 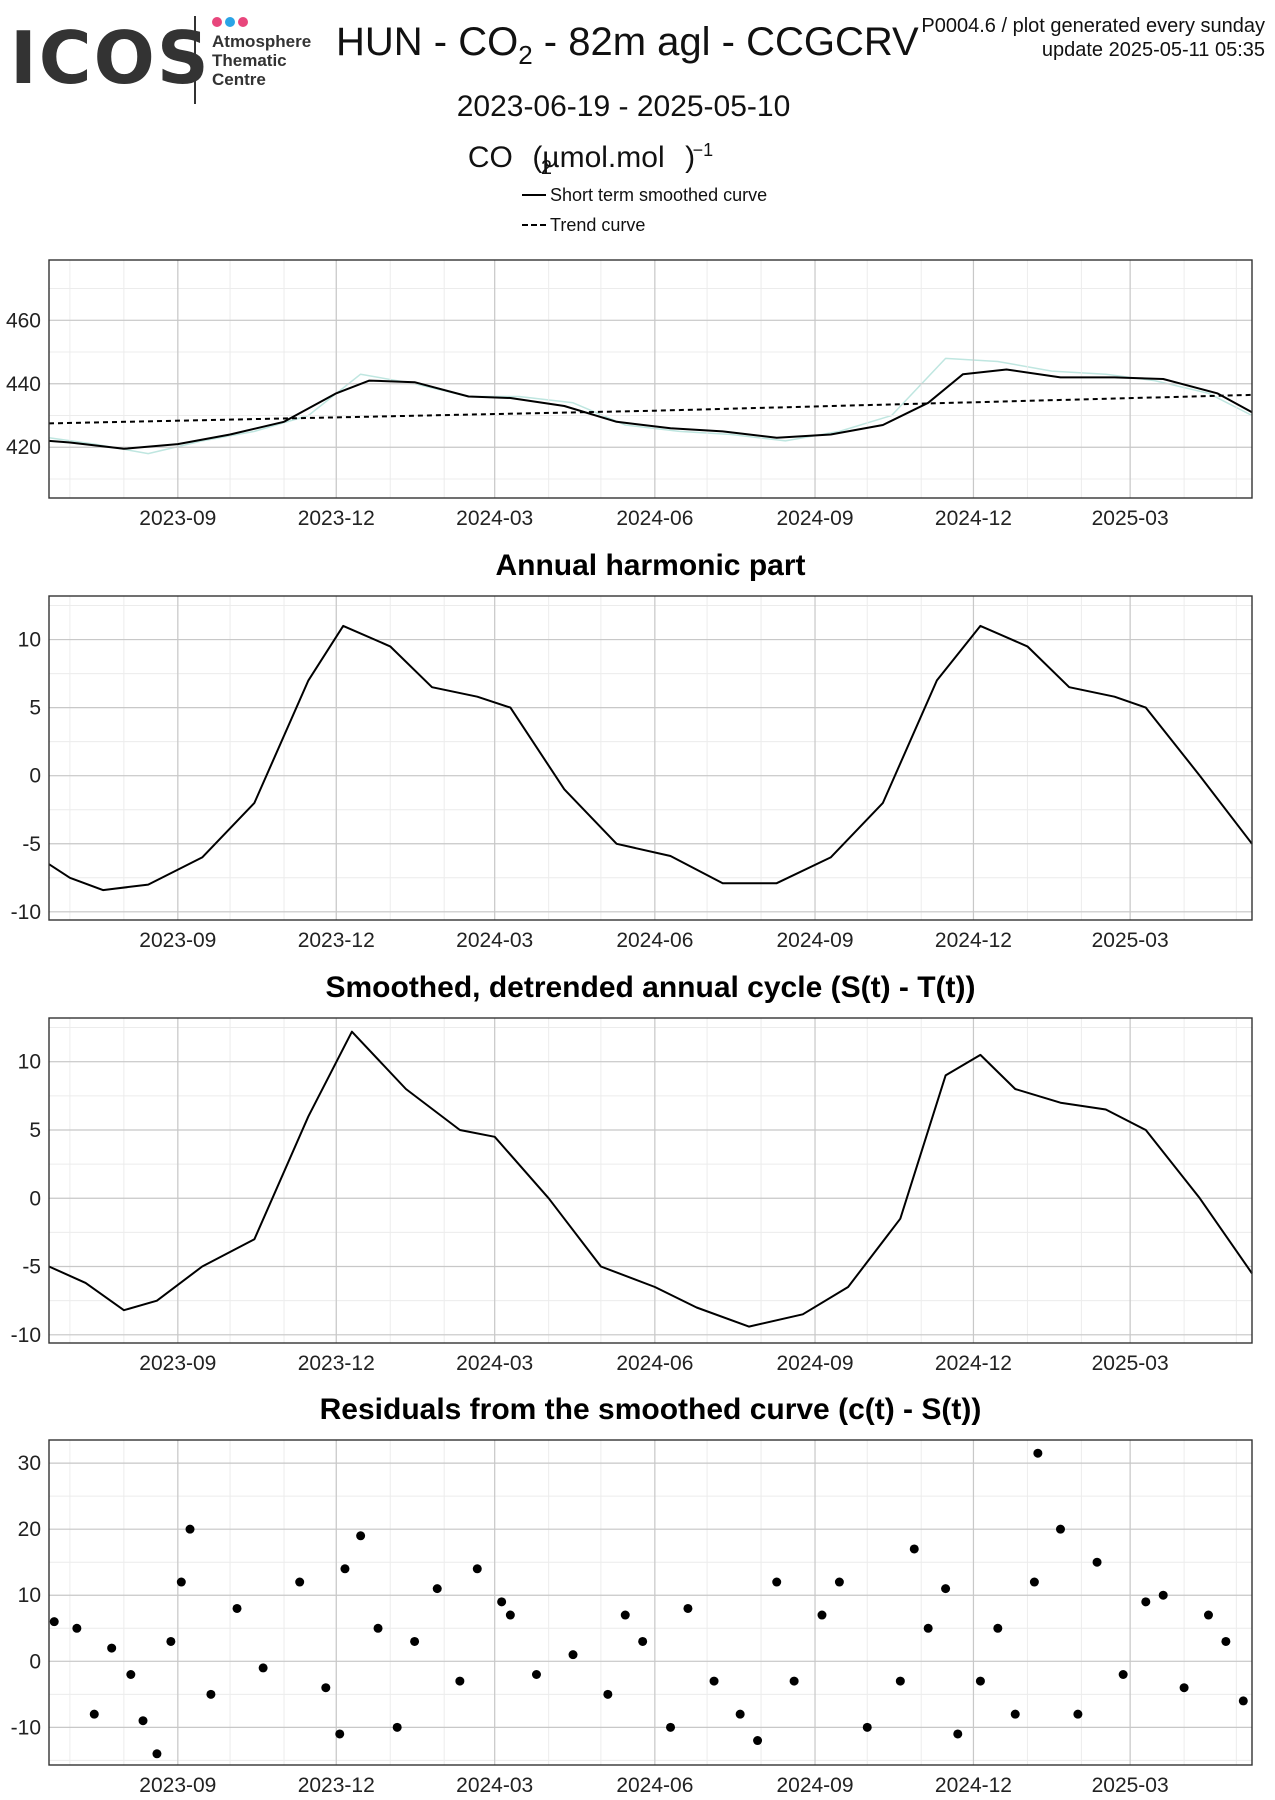 I want to click on y-tick-label: 420, so click(x=23, y=447).